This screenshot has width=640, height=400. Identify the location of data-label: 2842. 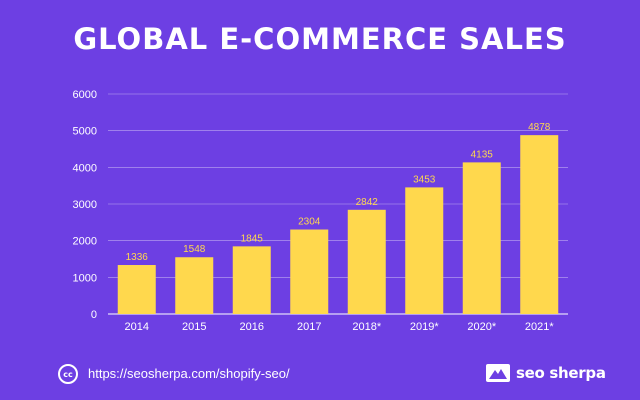
(367, 202).